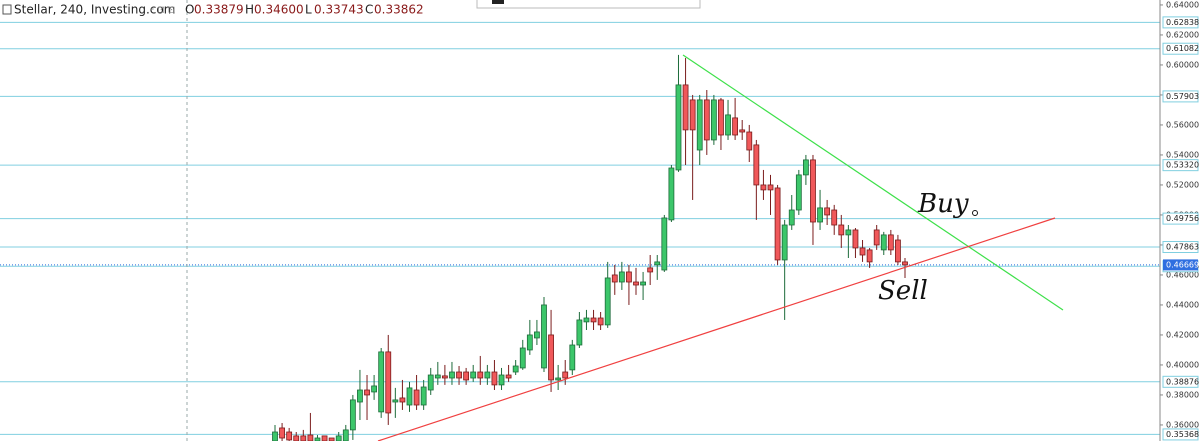  What do you see at coordinates (369, 10) in the screenshot?
I see `readout-key: C` at bounding box center [369, 10].